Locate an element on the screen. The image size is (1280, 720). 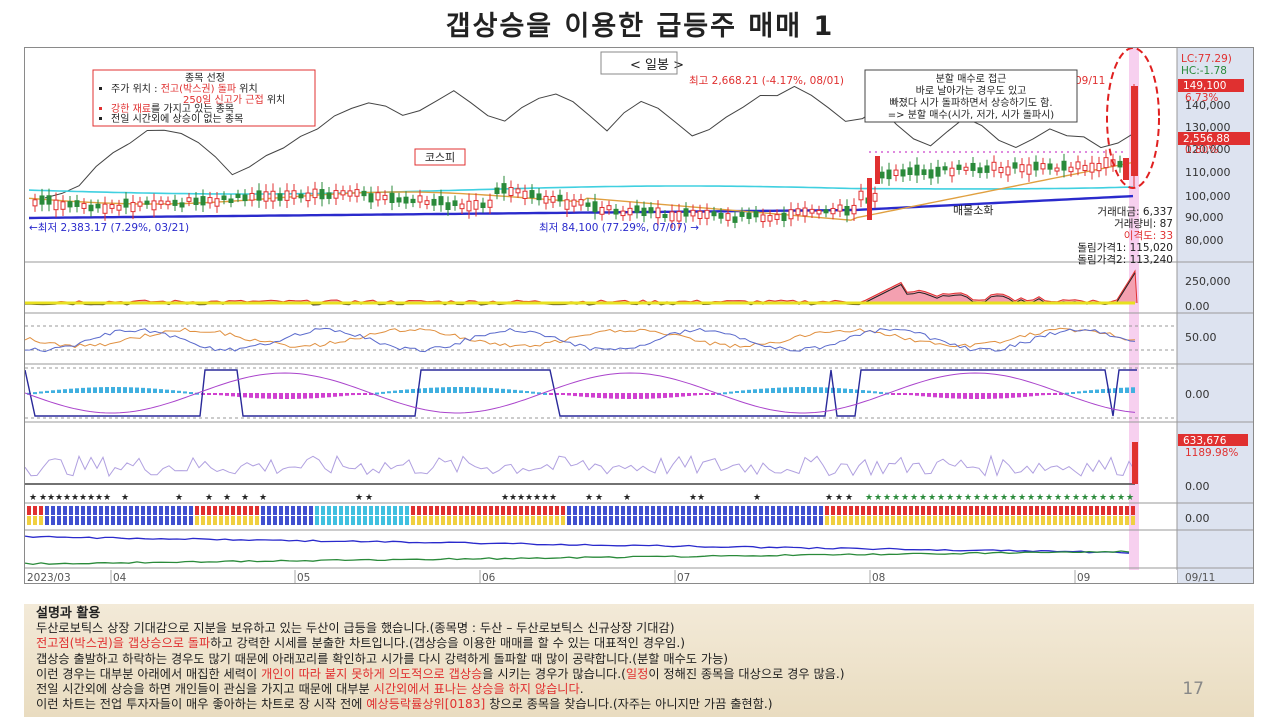
svg-text: LC:77.29) is located at coordinates (1206, 59).